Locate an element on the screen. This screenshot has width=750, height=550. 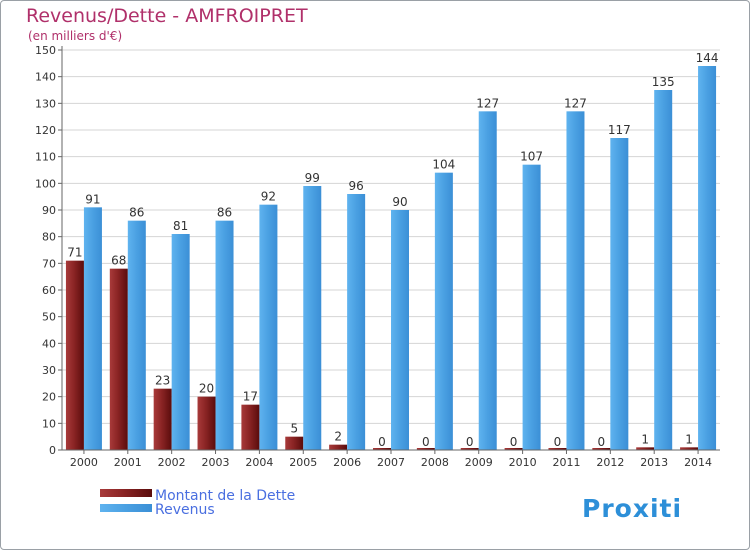
bar-revenue-2010 is located at coordinates (531, 307).